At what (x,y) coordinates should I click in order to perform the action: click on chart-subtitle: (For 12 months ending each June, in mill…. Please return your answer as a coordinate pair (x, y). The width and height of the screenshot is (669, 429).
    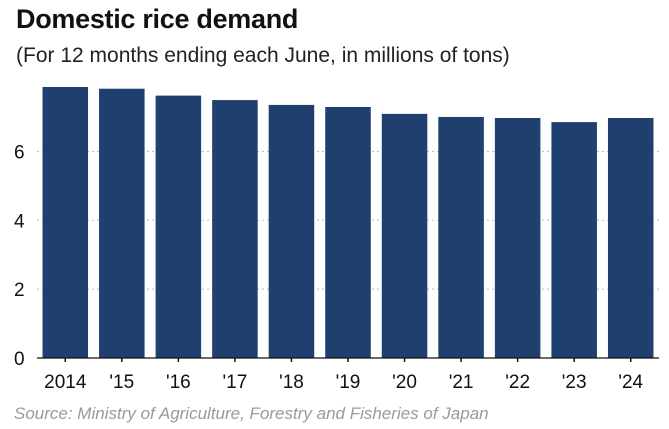
    Looking at the image, I should click on (263, 55).